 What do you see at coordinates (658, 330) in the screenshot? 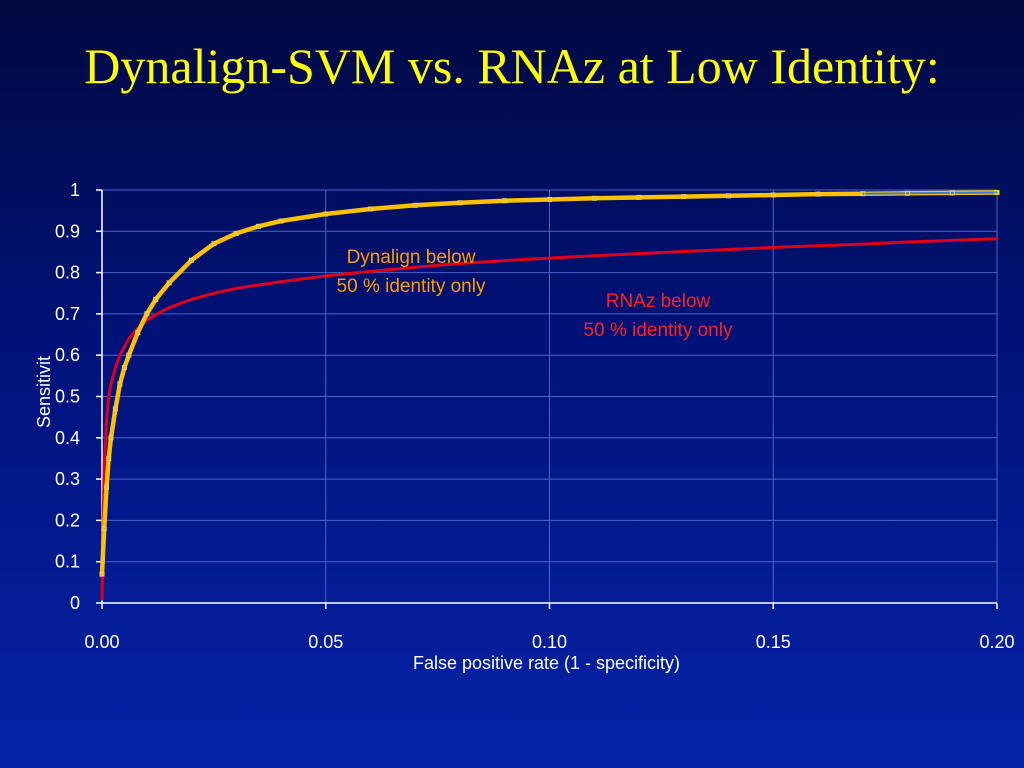
I see `annotation-rnaz: 50 % identity only` at bounding box center [658, 330].